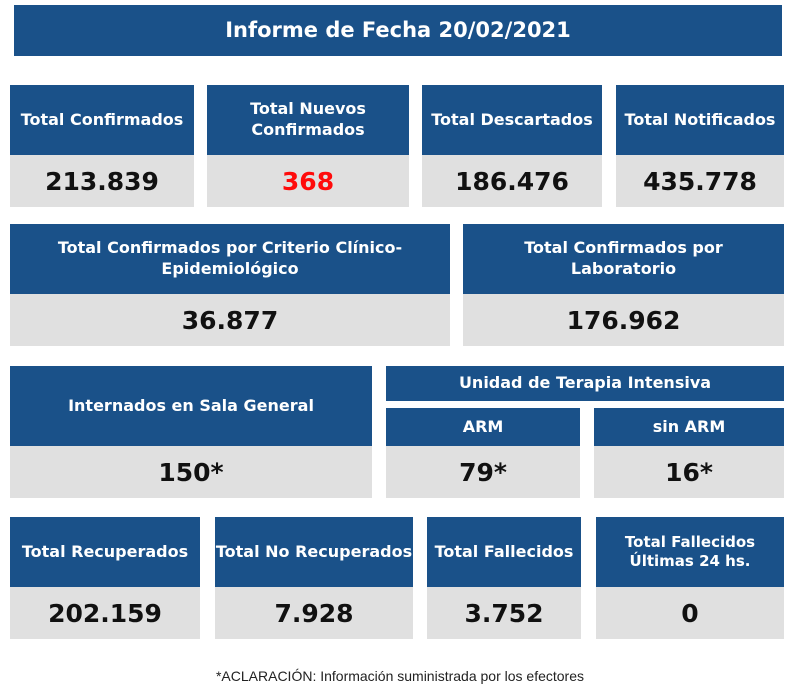 The height and width of the screenshot is (690, 800). What do you see at coordinates (191, 472) in the screenshot?
I see `sala-general-value: 150*` at bounding box center [191, 472].